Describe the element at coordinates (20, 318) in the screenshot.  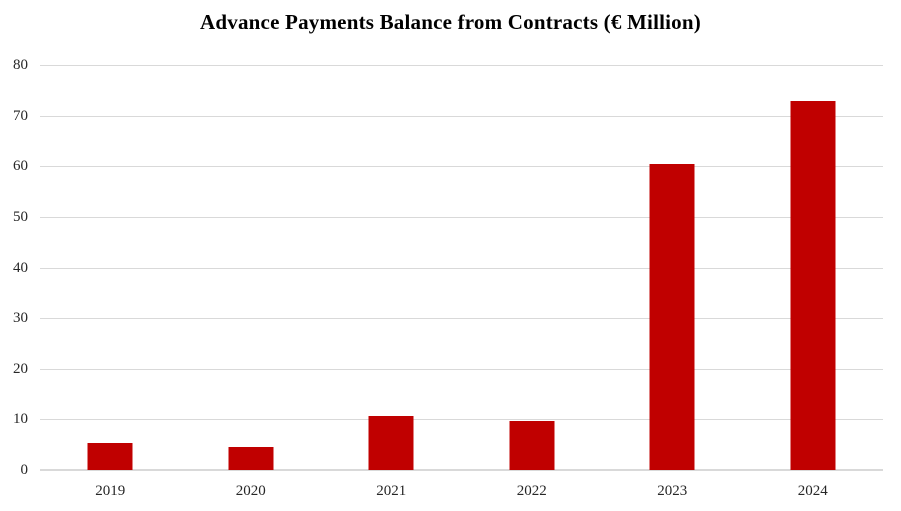
I see `y-tick-label-30: 30` at that location.